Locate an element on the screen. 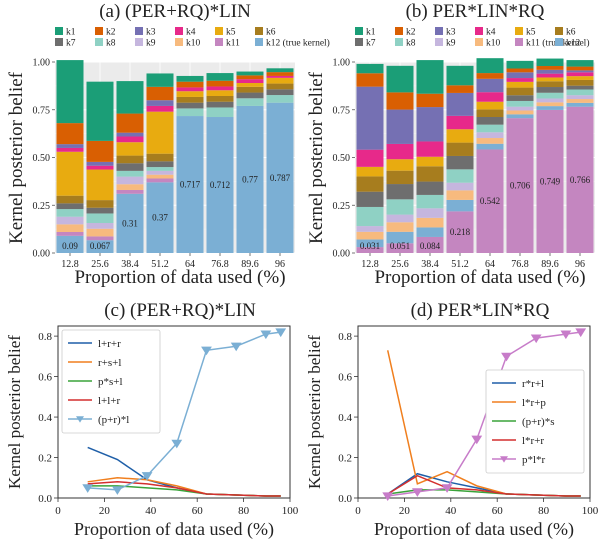 This screenshot has height=540, width=600. x-tick-label: 96 is located at coordinates (580, 264).